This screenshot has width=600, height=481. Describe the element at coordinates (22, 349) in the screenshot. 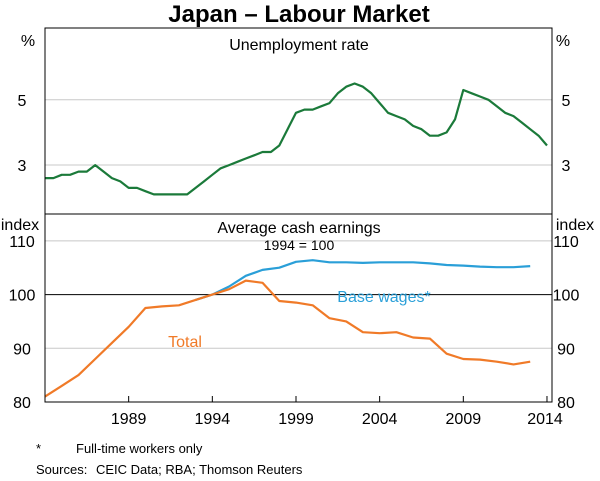

I see `y-tick-label-left: 90` at that location.